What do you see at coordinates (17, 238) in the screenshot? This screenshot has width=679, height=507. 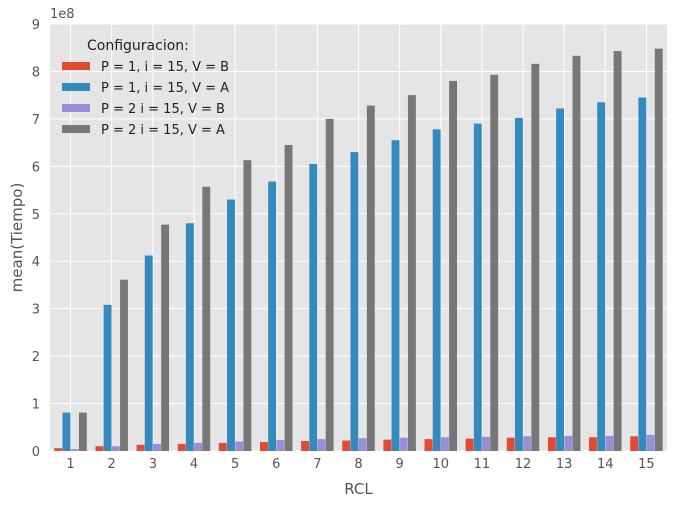 I see `y-axis-label: mean(Tiempo)` at bounding box center [17, 238].